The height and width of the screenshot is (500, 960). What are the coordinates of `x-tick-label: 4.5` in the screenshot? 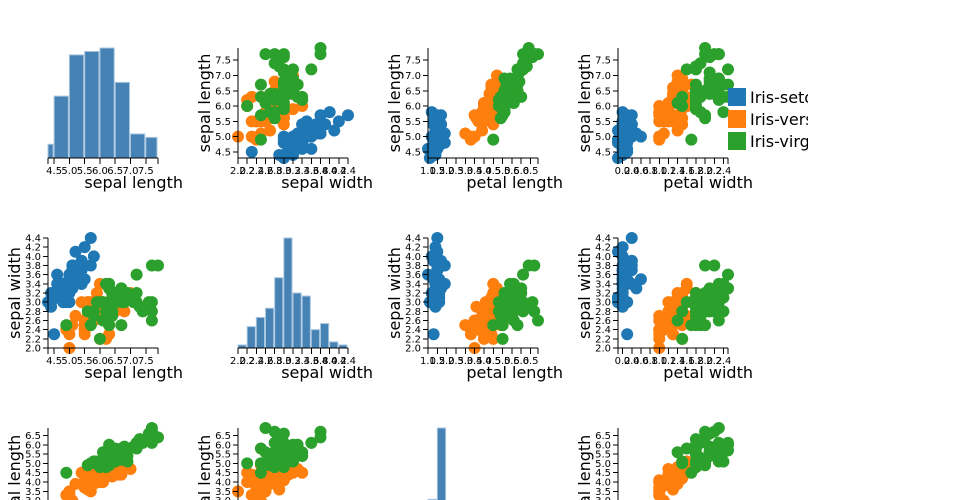 It's located at (493, 171).